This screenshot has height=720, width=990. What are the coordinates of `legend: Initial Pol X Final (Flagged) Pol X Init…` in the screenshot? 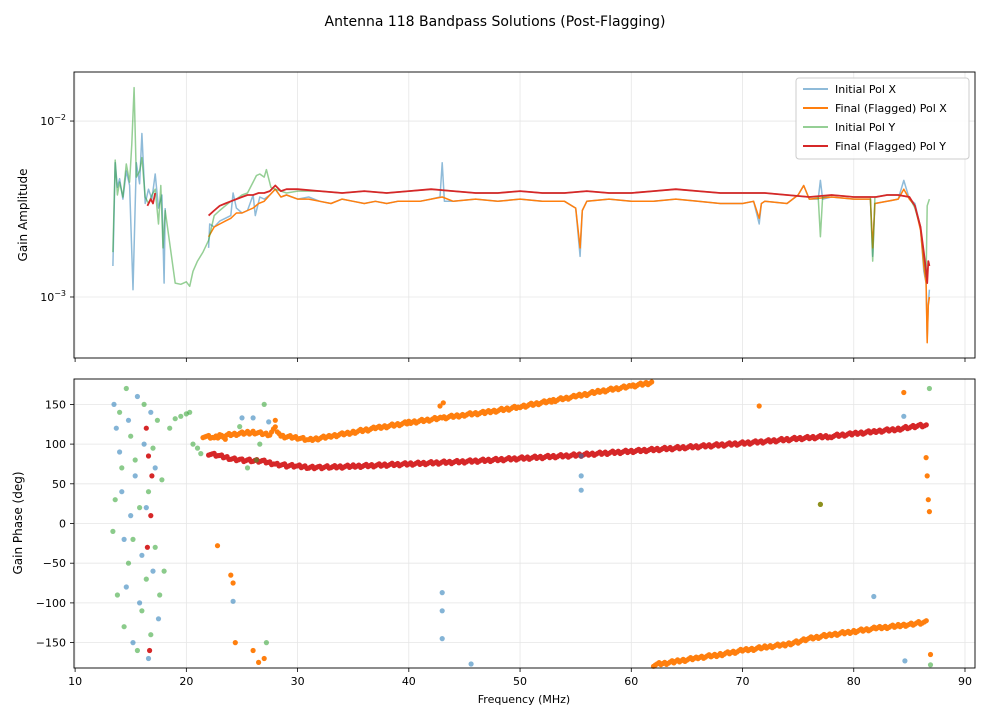 It's located at (882, 118).